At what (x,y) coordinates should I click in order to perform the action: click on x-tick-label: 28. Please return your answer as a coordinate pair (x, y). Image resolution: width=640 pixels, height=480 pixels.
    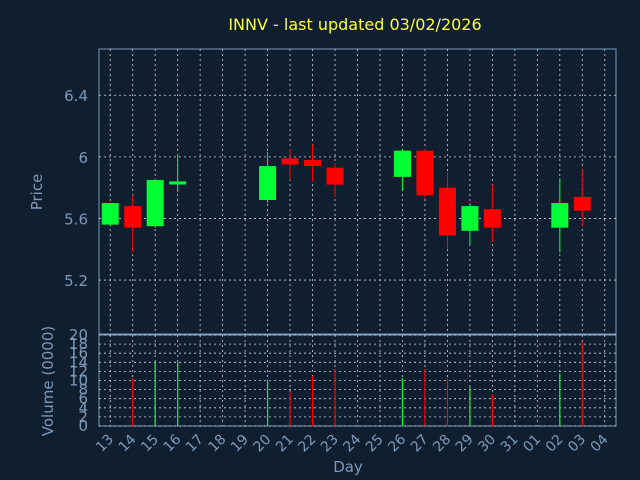
    Looking at the image, I should click on (442, 444).